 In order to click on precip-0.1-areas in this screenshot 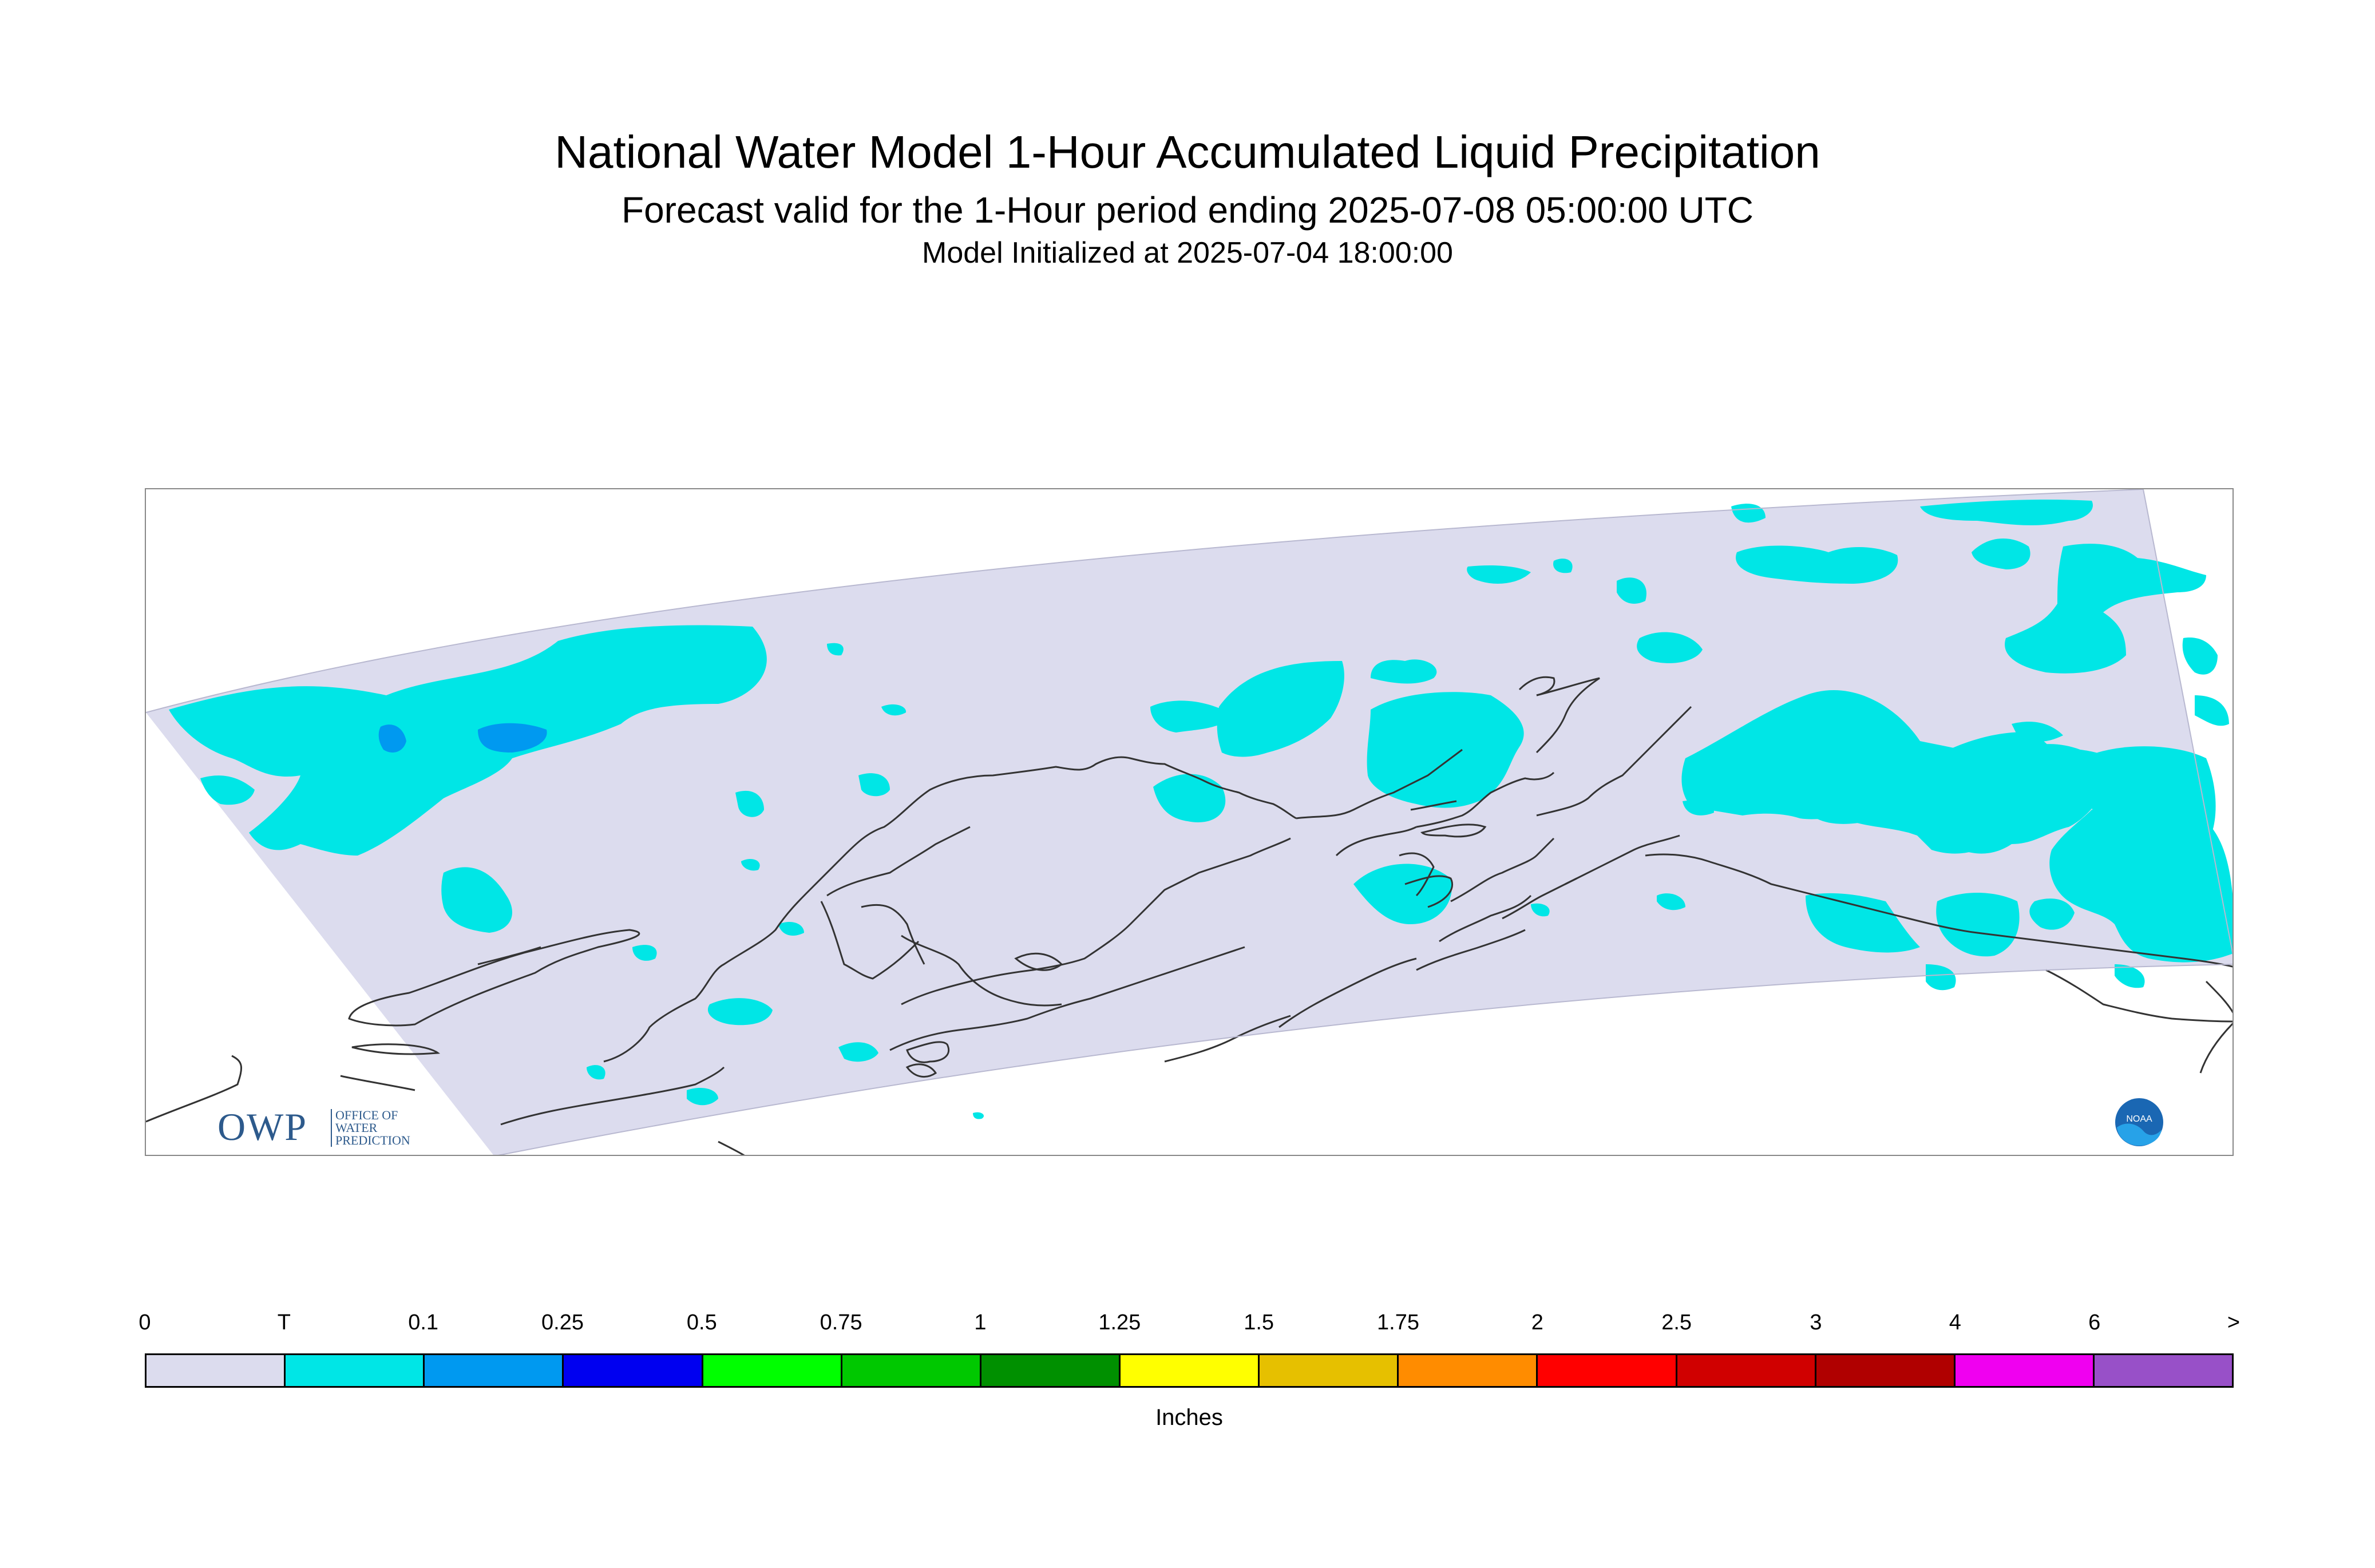, I will do `click(463, 738)`.